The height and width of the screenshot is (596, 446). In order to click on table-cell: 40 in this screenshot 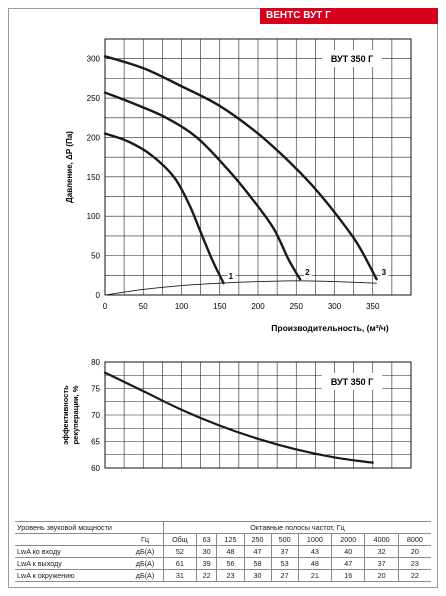, I will do `click(348, 551)`.